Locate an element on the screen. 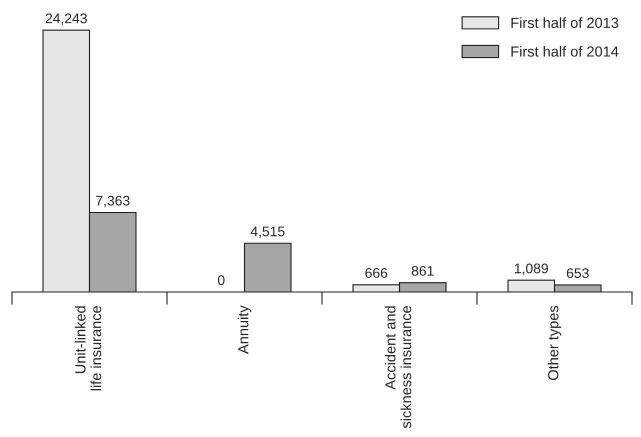 The width and height of the screenshot is (641, 437). legend-label: First half of 2014 is located at coordinates (564, 51).